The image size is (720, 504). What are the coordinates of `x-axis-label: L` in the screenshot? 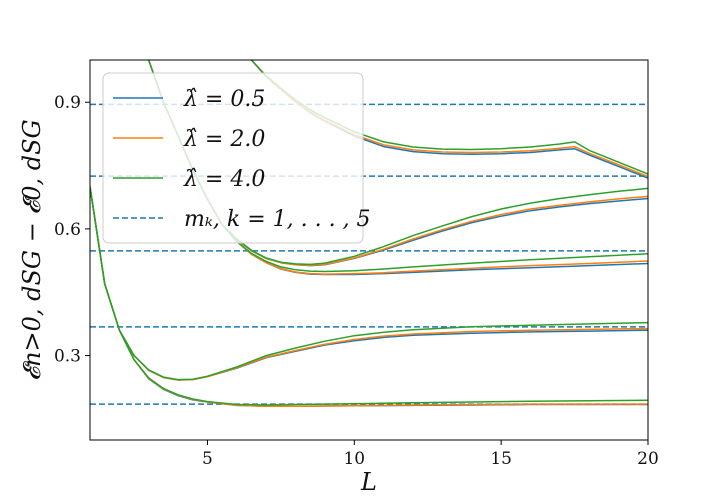 It's located at (368, 482).